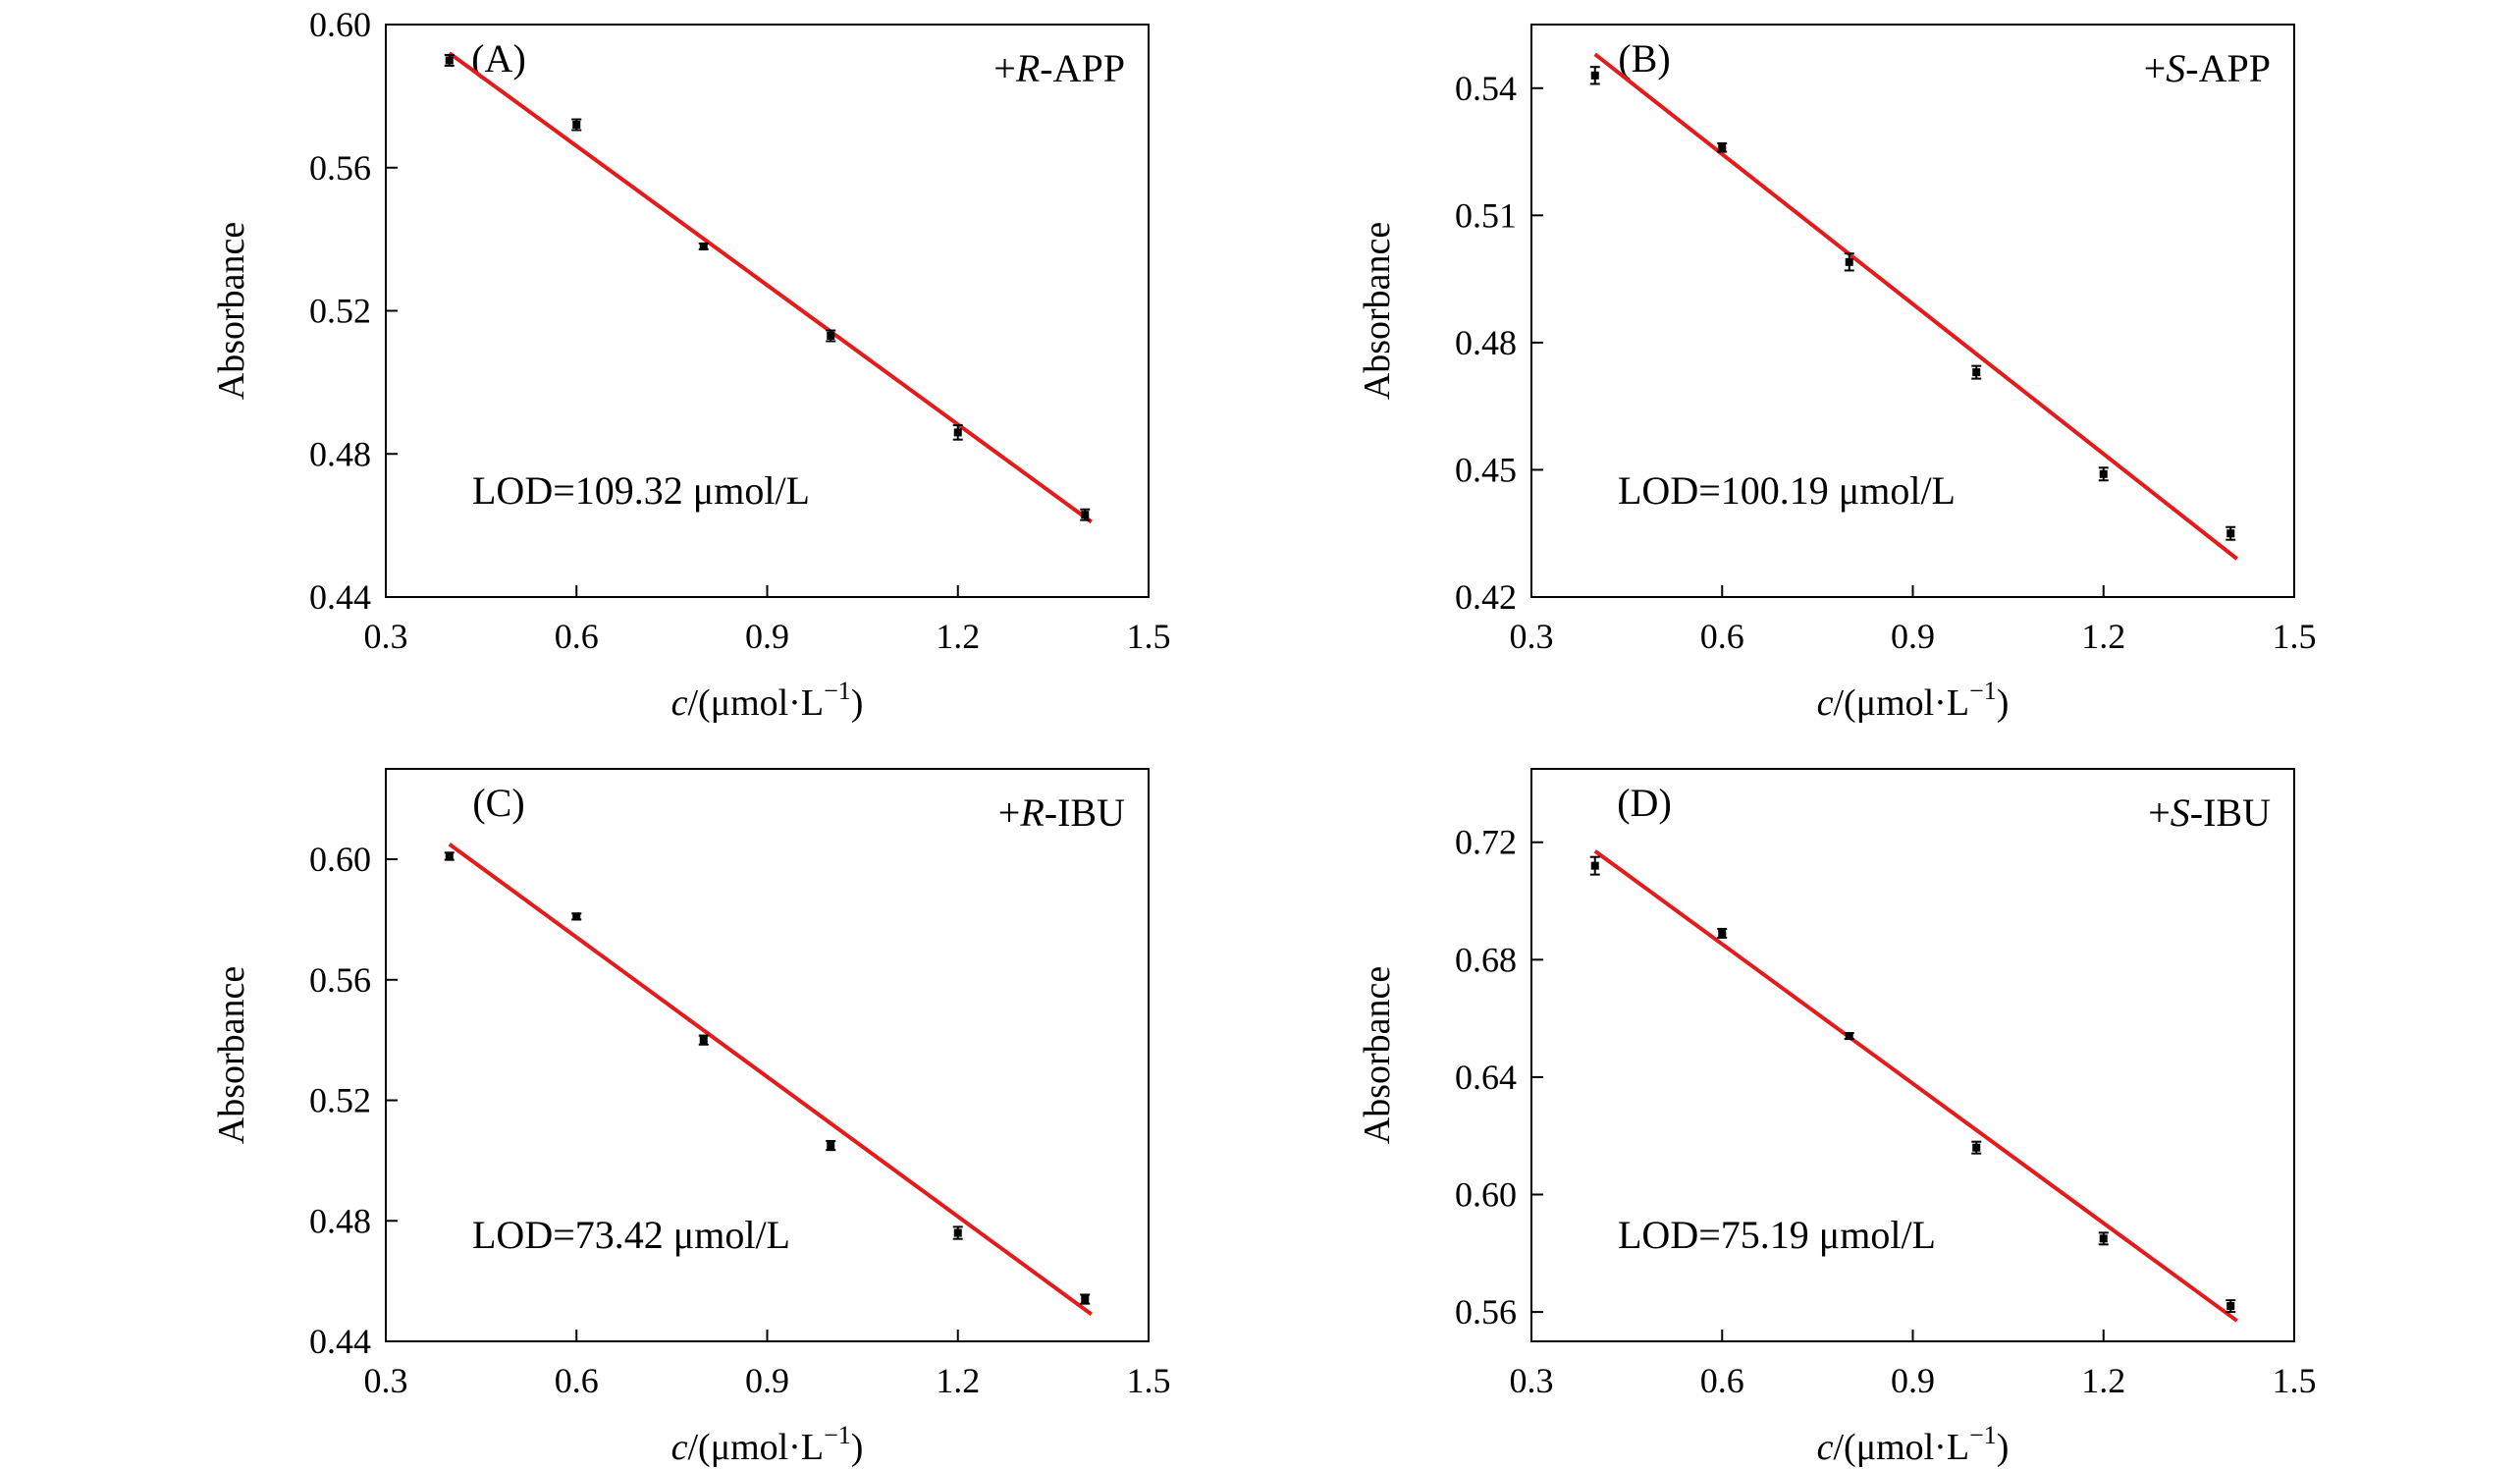 The height and width of the screenshot is (1469, 2520). Describe the element at coordinates (1085, 812) in the screenshot. I see `sample-annotation-suffix: -IBU` at that location.